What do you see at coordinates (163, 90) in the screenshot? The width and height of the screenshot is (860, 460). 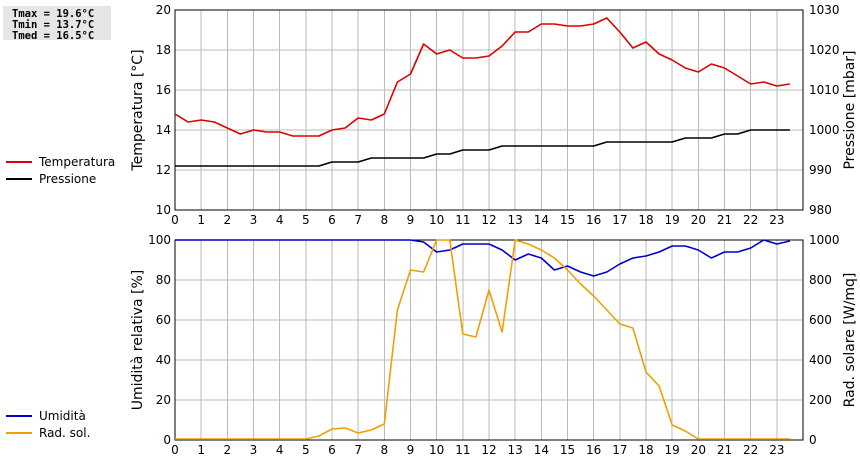 I see `y-tick-label-left: 16` at bounding box center [163, 90].